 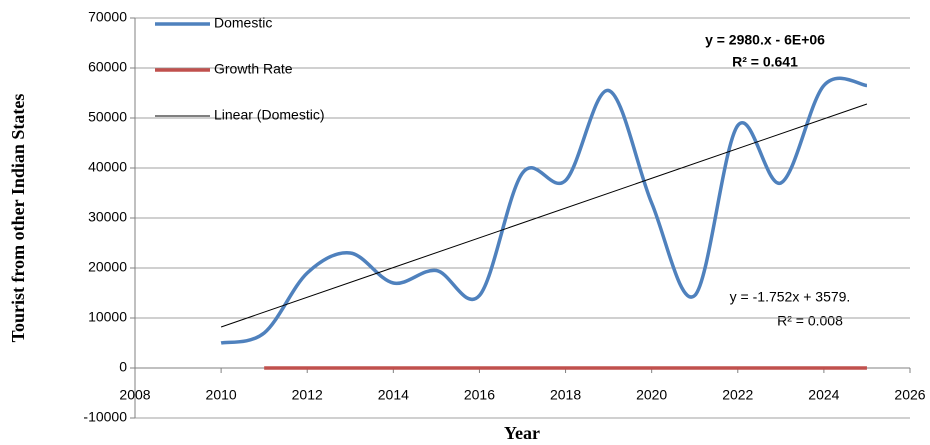 What do you see at coordinates (765, 62) in the screenshot?
I see `trend-r2: R² = 0.641` at bounding box center [765, 62].